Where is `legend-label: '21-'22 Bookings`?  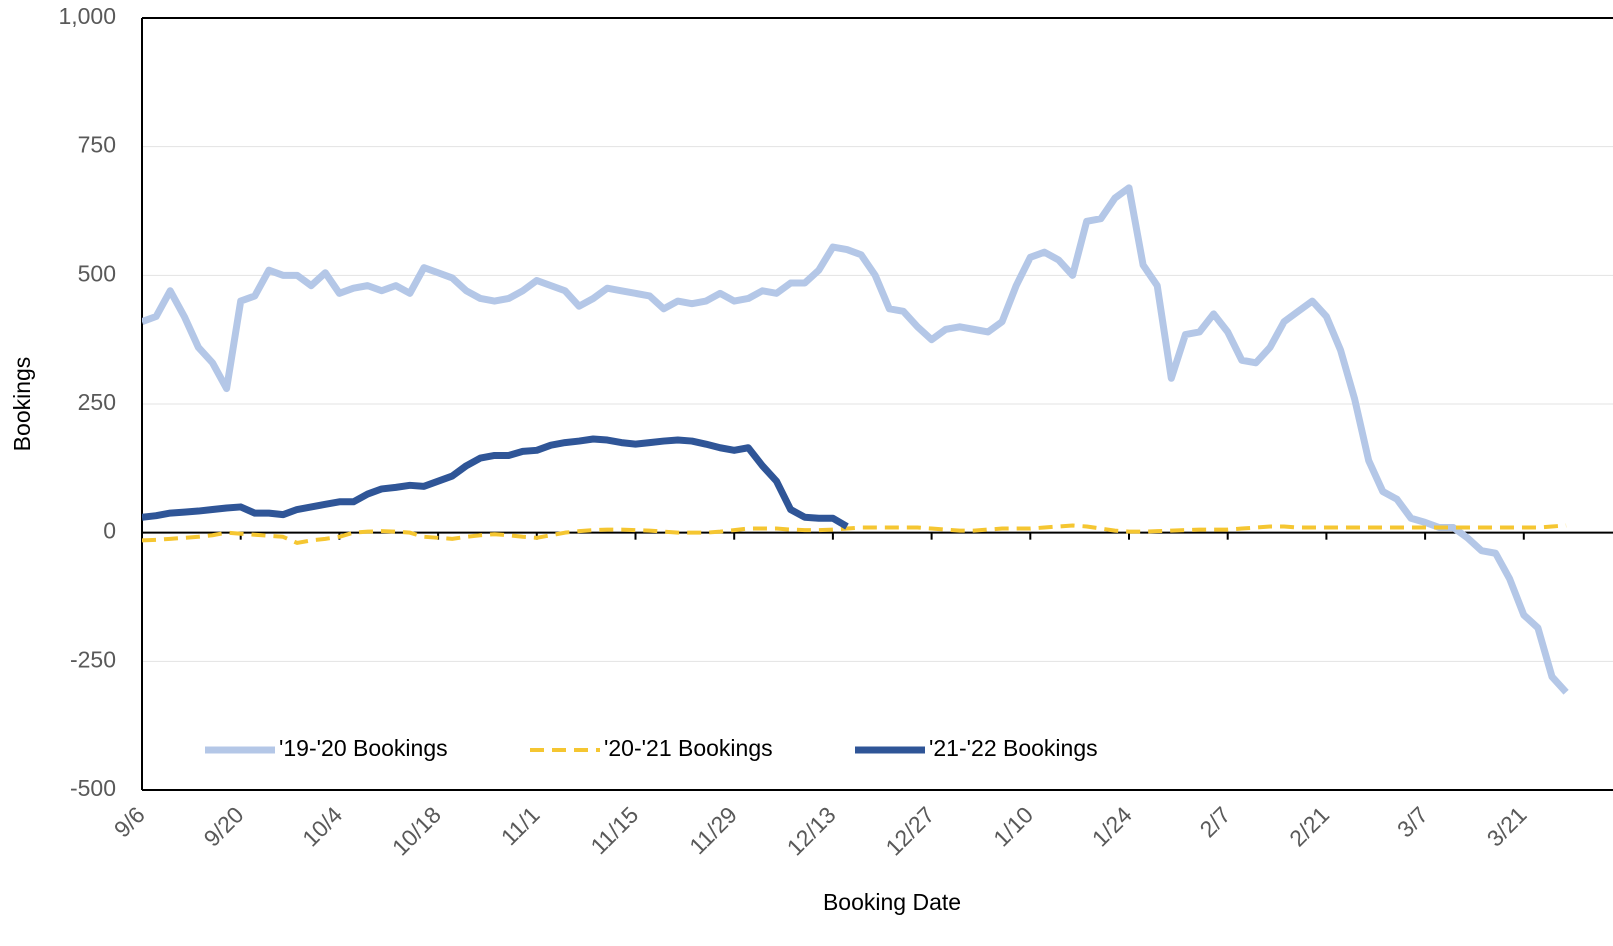 legend-label: '21-'22 Bookings is located at coordinates (1013, 748).